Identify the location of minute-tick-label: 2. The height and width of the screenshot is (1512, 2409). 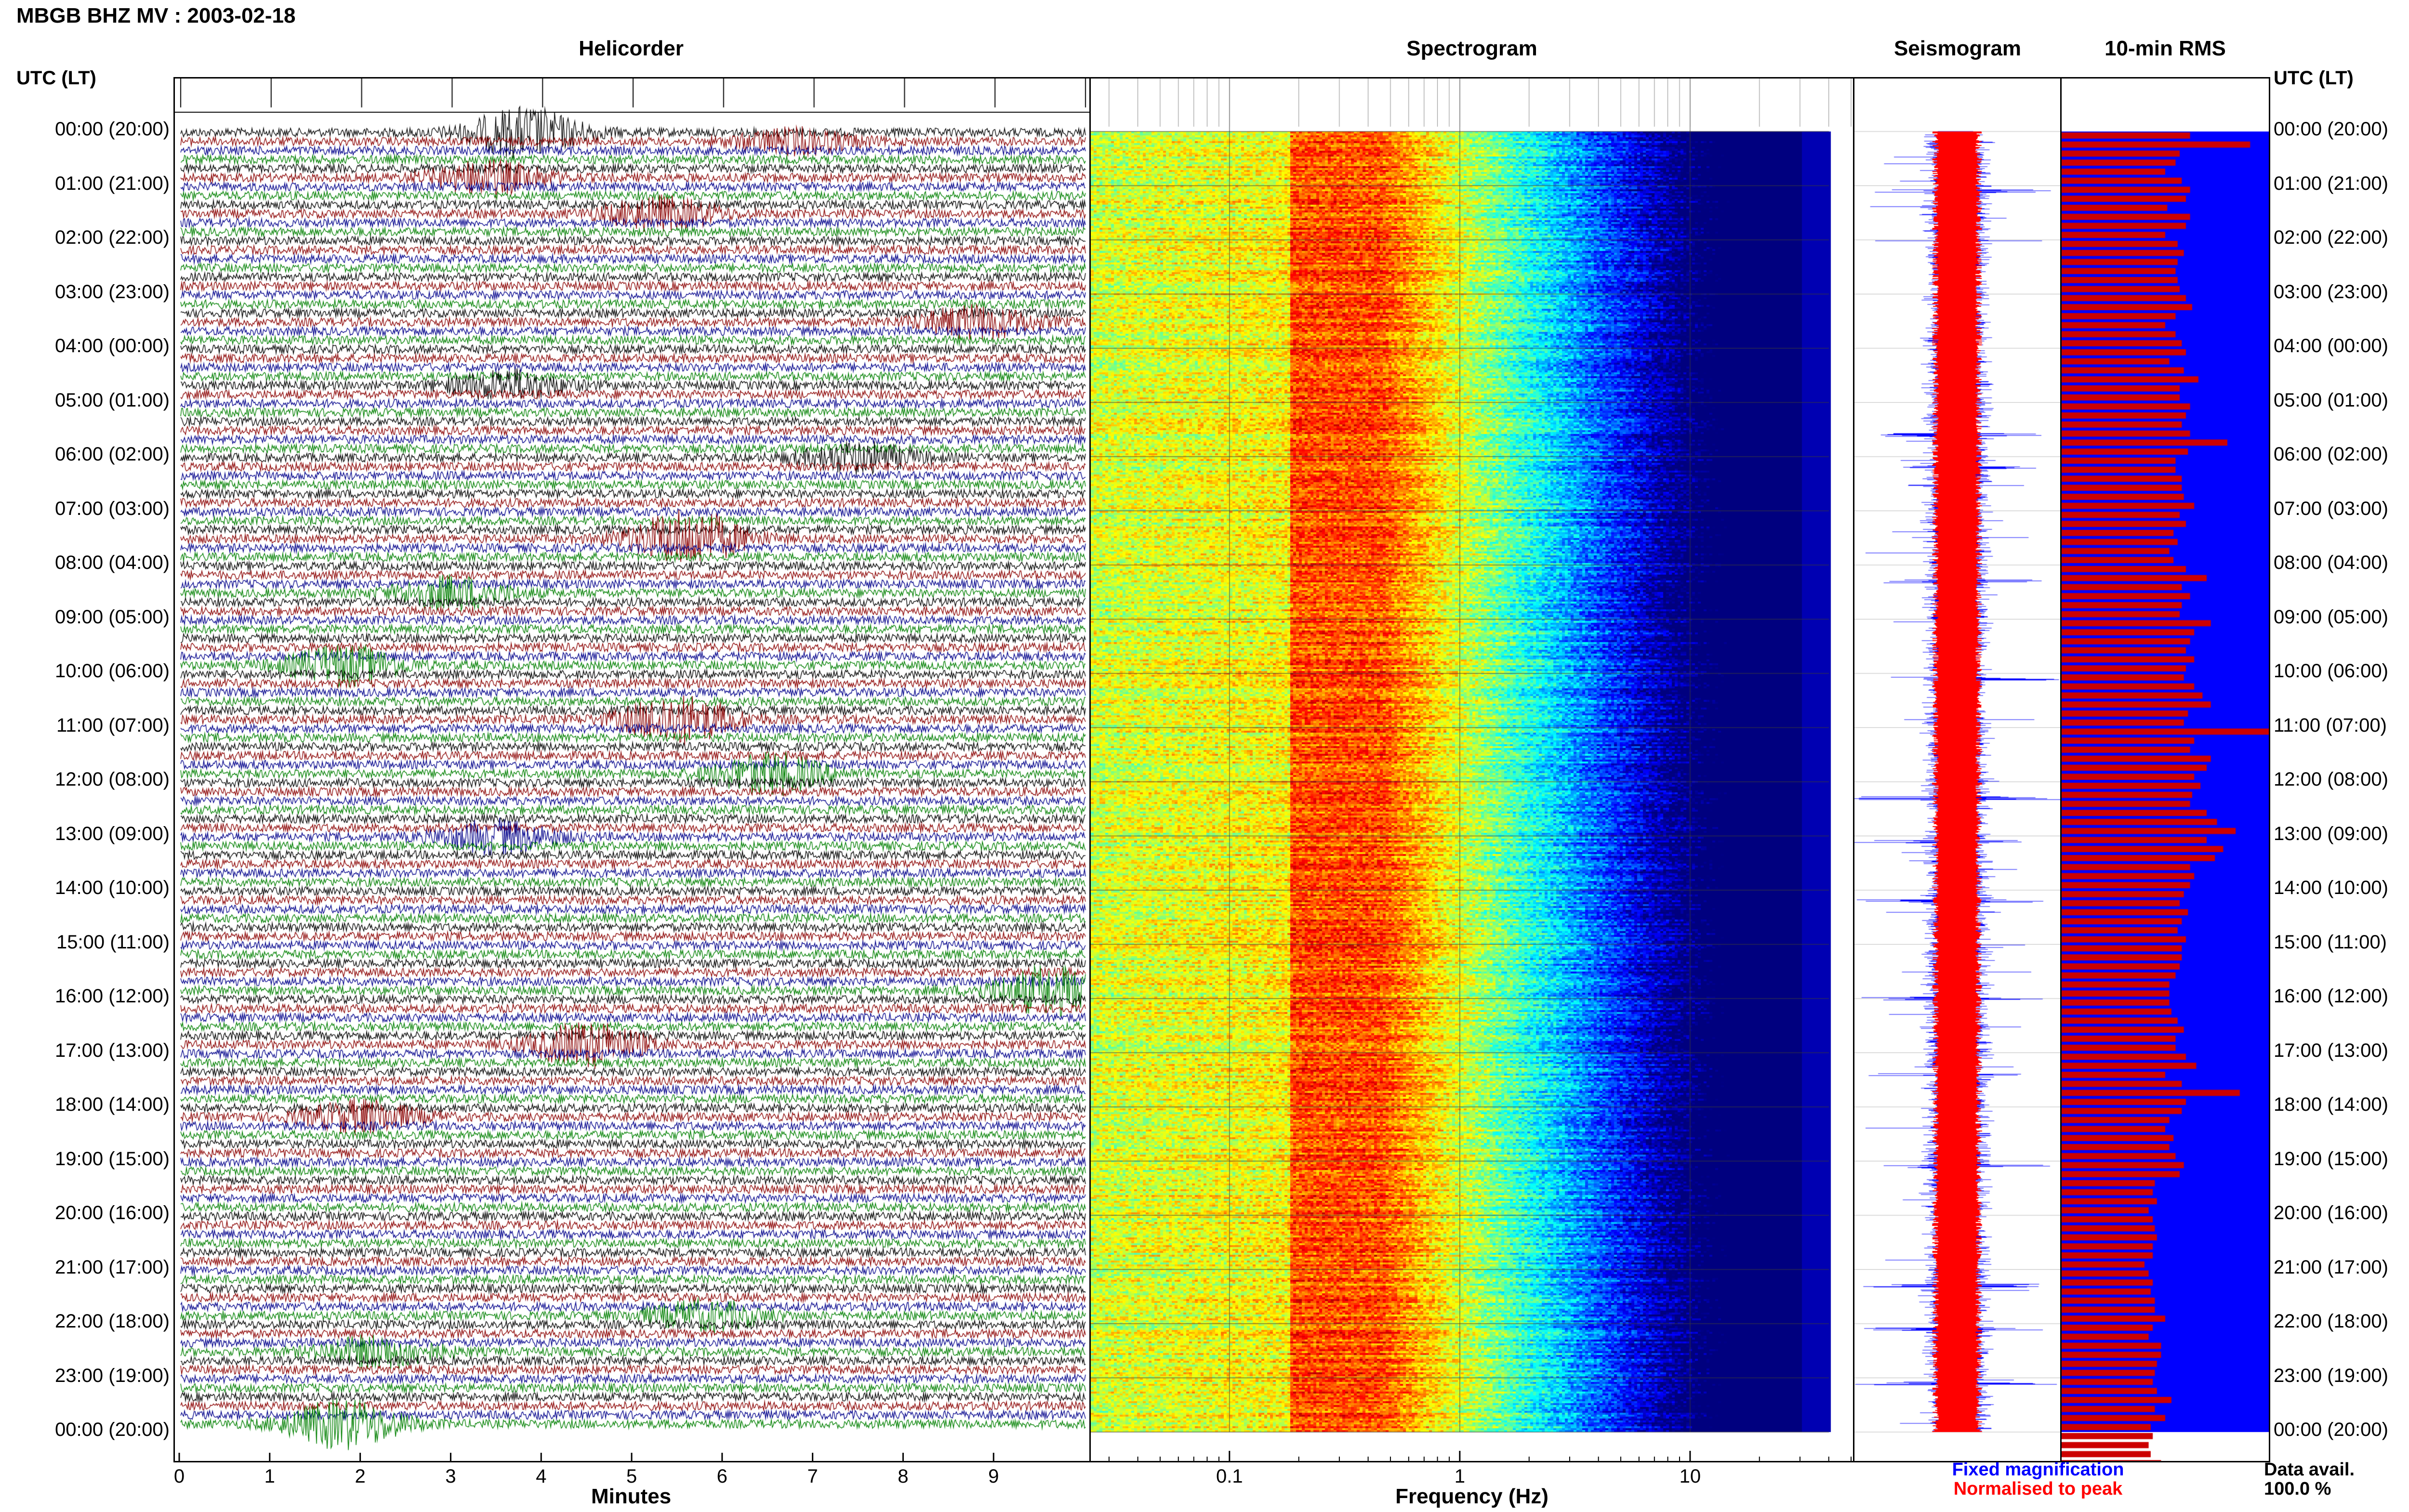
(360, 1476).